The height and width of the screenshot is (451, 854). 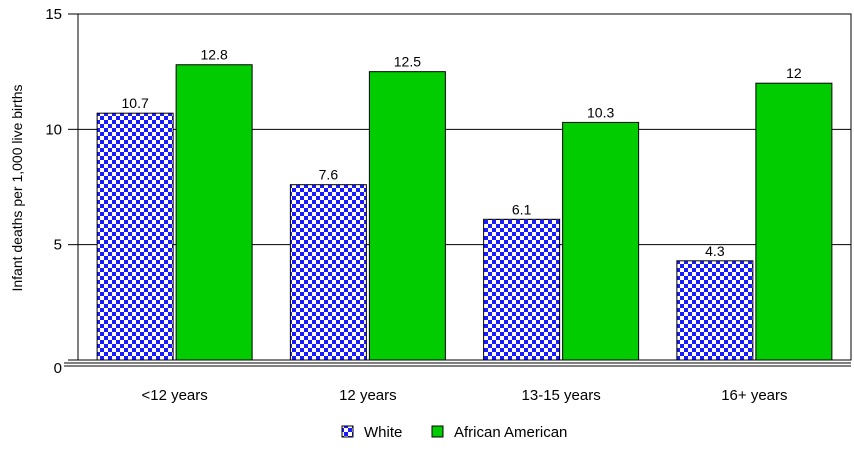 I want to click on data-label: 10.7, so click(x=135, y=103).